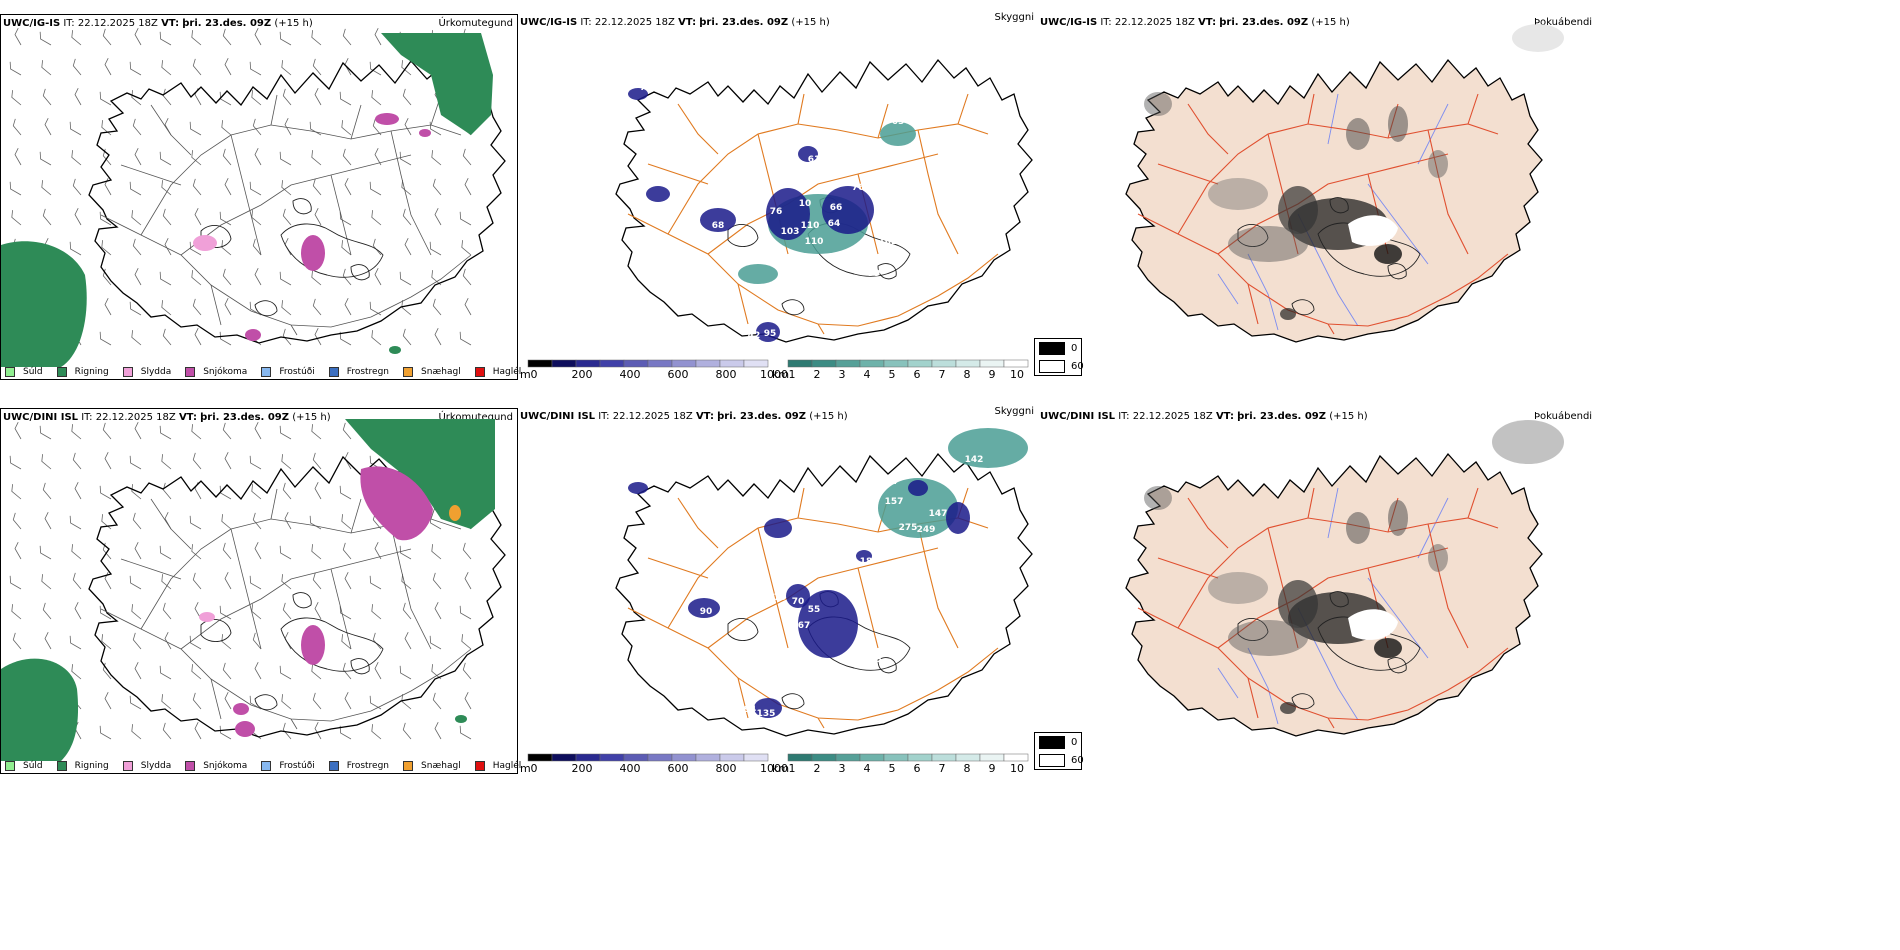 The height and width of the screenshot is (950, 1900). I want to click on legend-label: Snjókoma, so click(225, 372).